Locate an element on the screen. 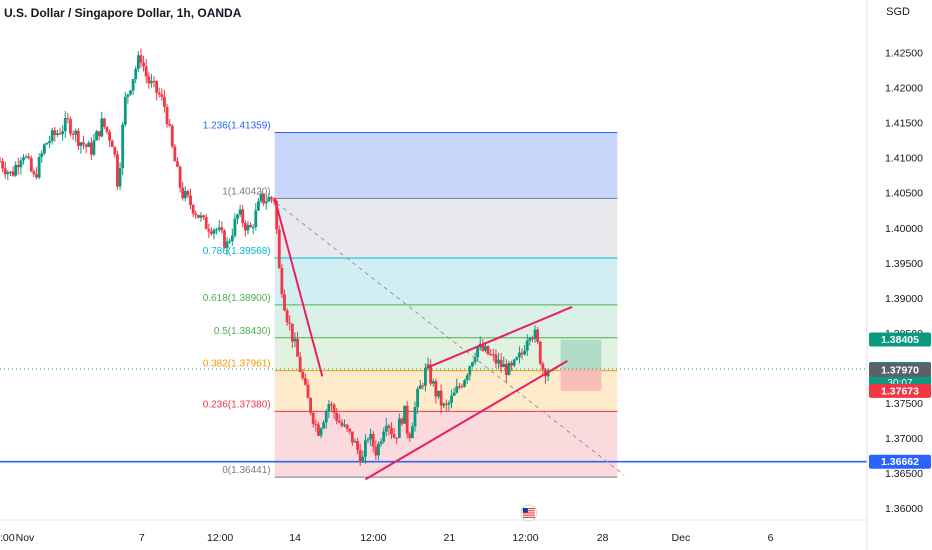 This screenshot has height=550, width=932. event-marker is located at coordinates (529, 513).